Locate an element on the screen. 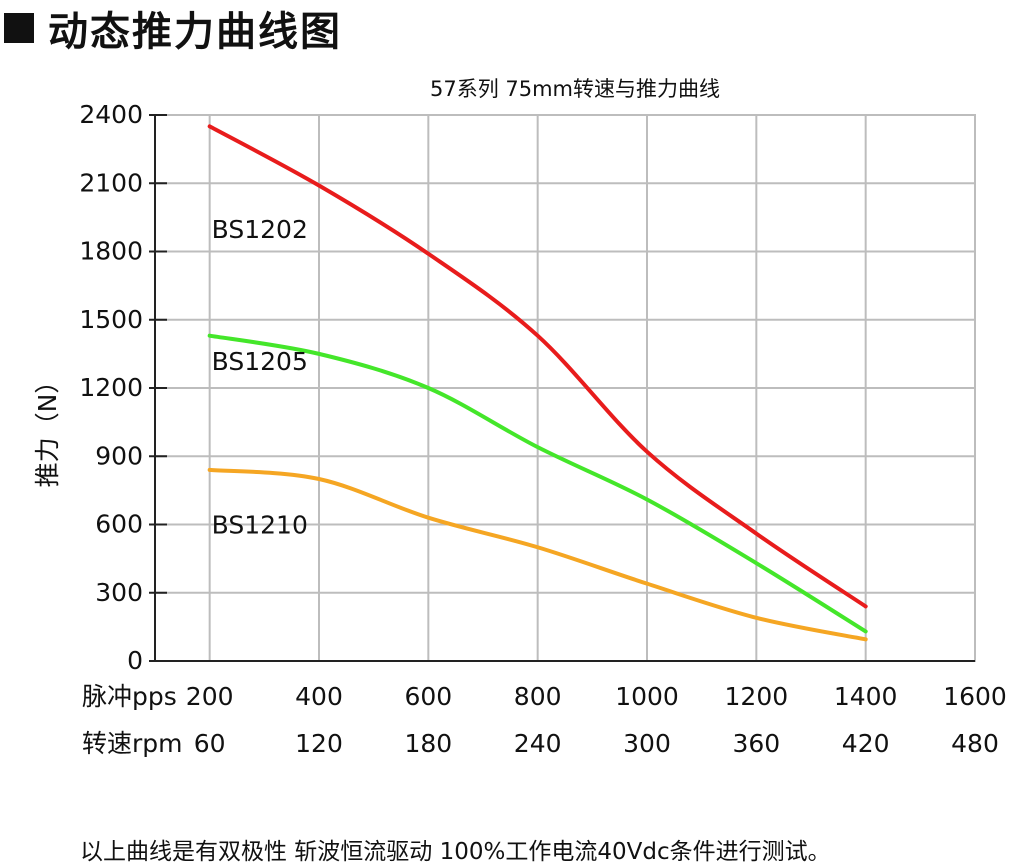  x-tick-label: 600 is located at coordinates (428, 696).